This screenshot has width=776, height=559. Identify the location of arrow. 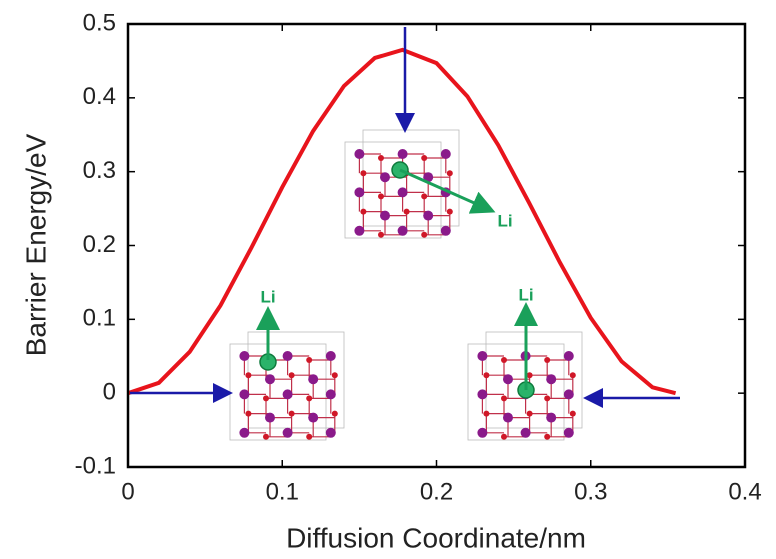
(447, 191).